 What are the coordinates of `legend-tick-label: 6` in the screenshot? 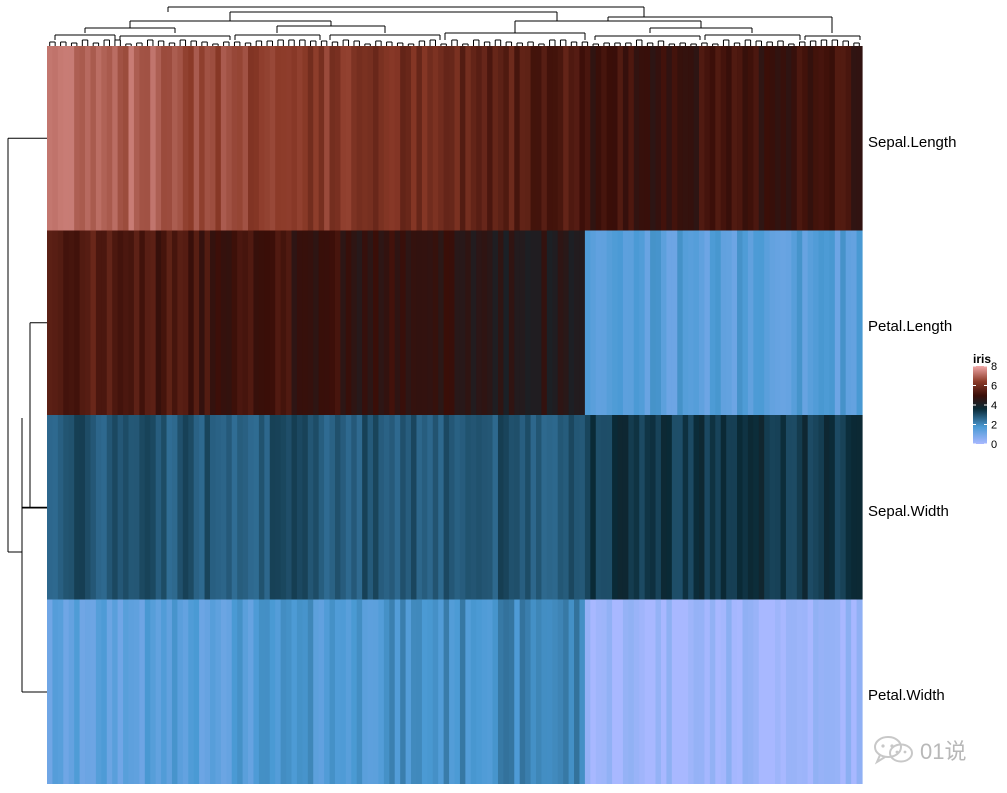 It's located at (994, 387).